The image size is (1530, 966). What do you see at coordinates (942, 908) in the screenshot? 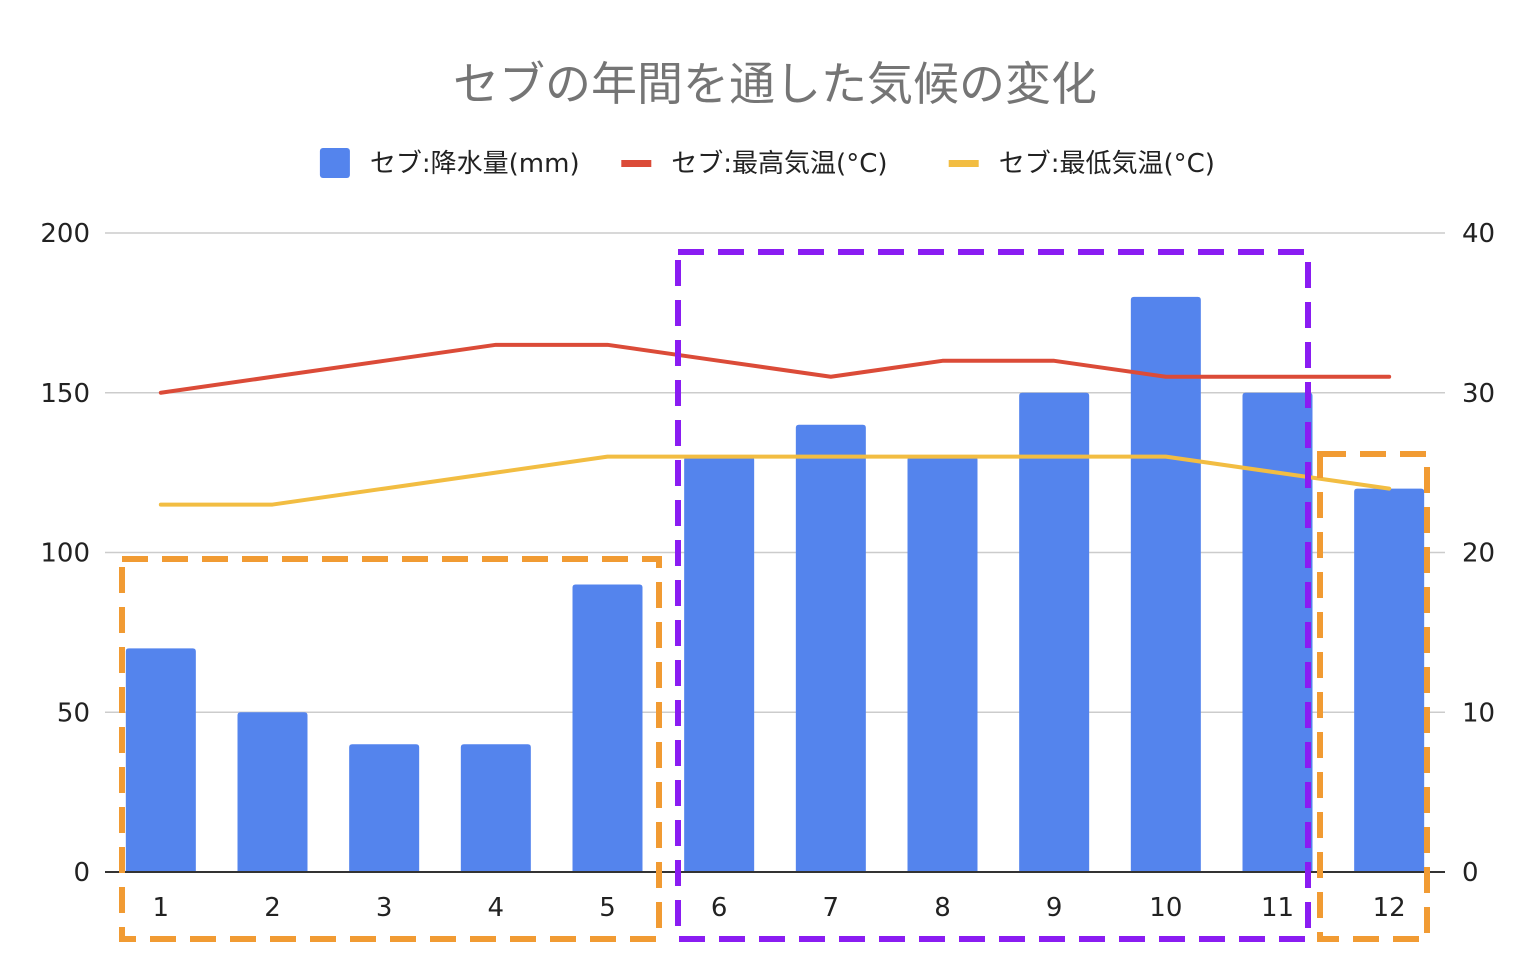
I see `x-tick-label: 8` at bounding box center [942, 908].